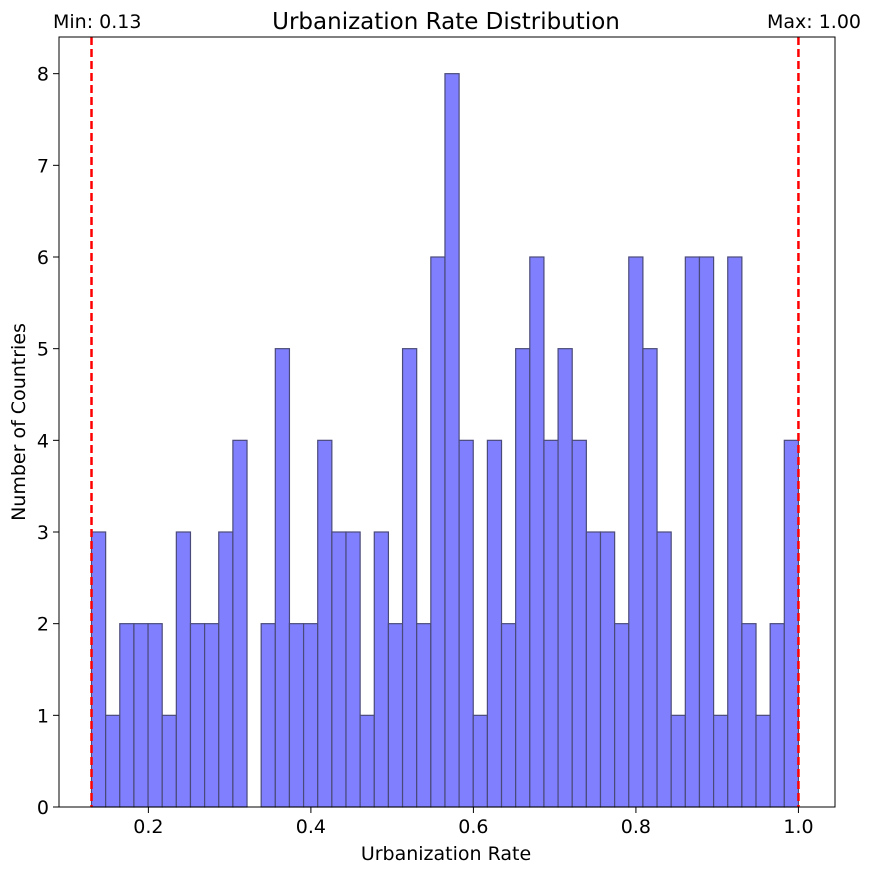 The height and width of the screenshot is (876, 870). I want to click on y-tick-label: 7, so click(43, 166).